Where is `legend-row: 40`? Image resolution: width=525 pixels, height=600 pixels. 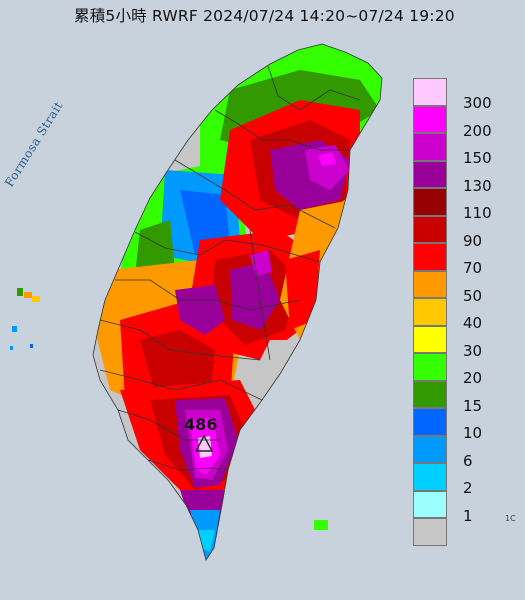
legend-row: 40 is located at coordinates (467, 315).